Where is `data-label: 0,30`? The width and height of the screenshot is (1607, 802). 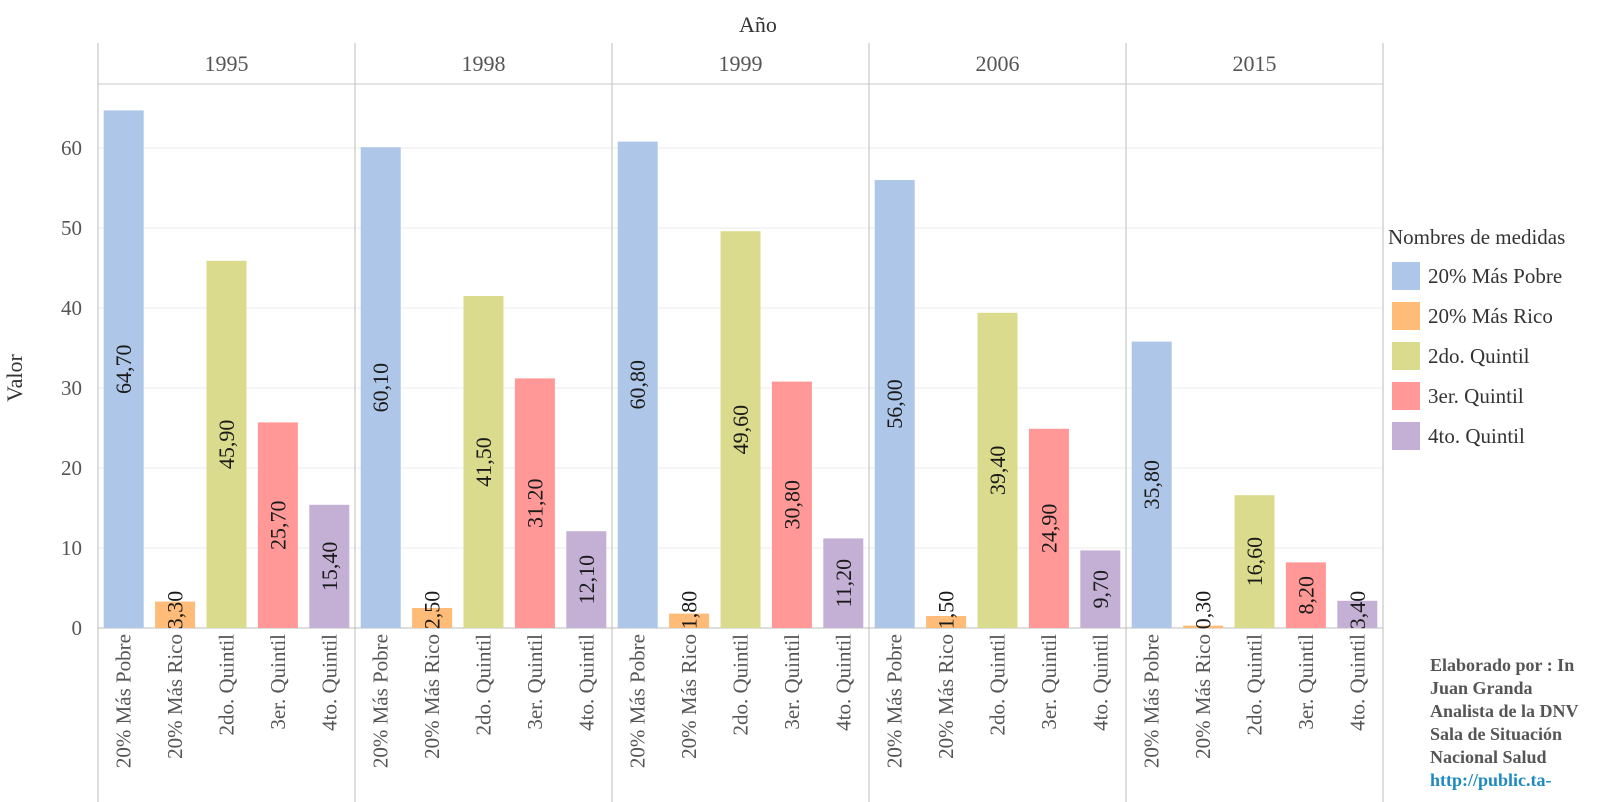 data-label: 0,30 is located at coordinates (1203, 610).